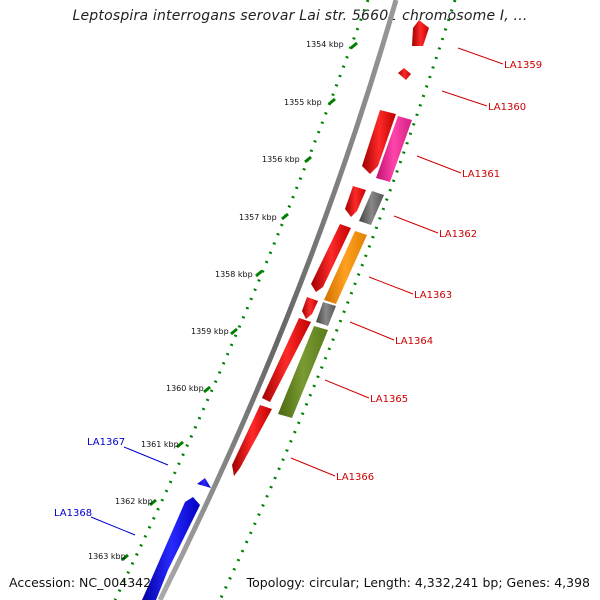 The height and width of the screenshot is (600, 600). I want to click on gene-label: LA1366, so click(355, 477).